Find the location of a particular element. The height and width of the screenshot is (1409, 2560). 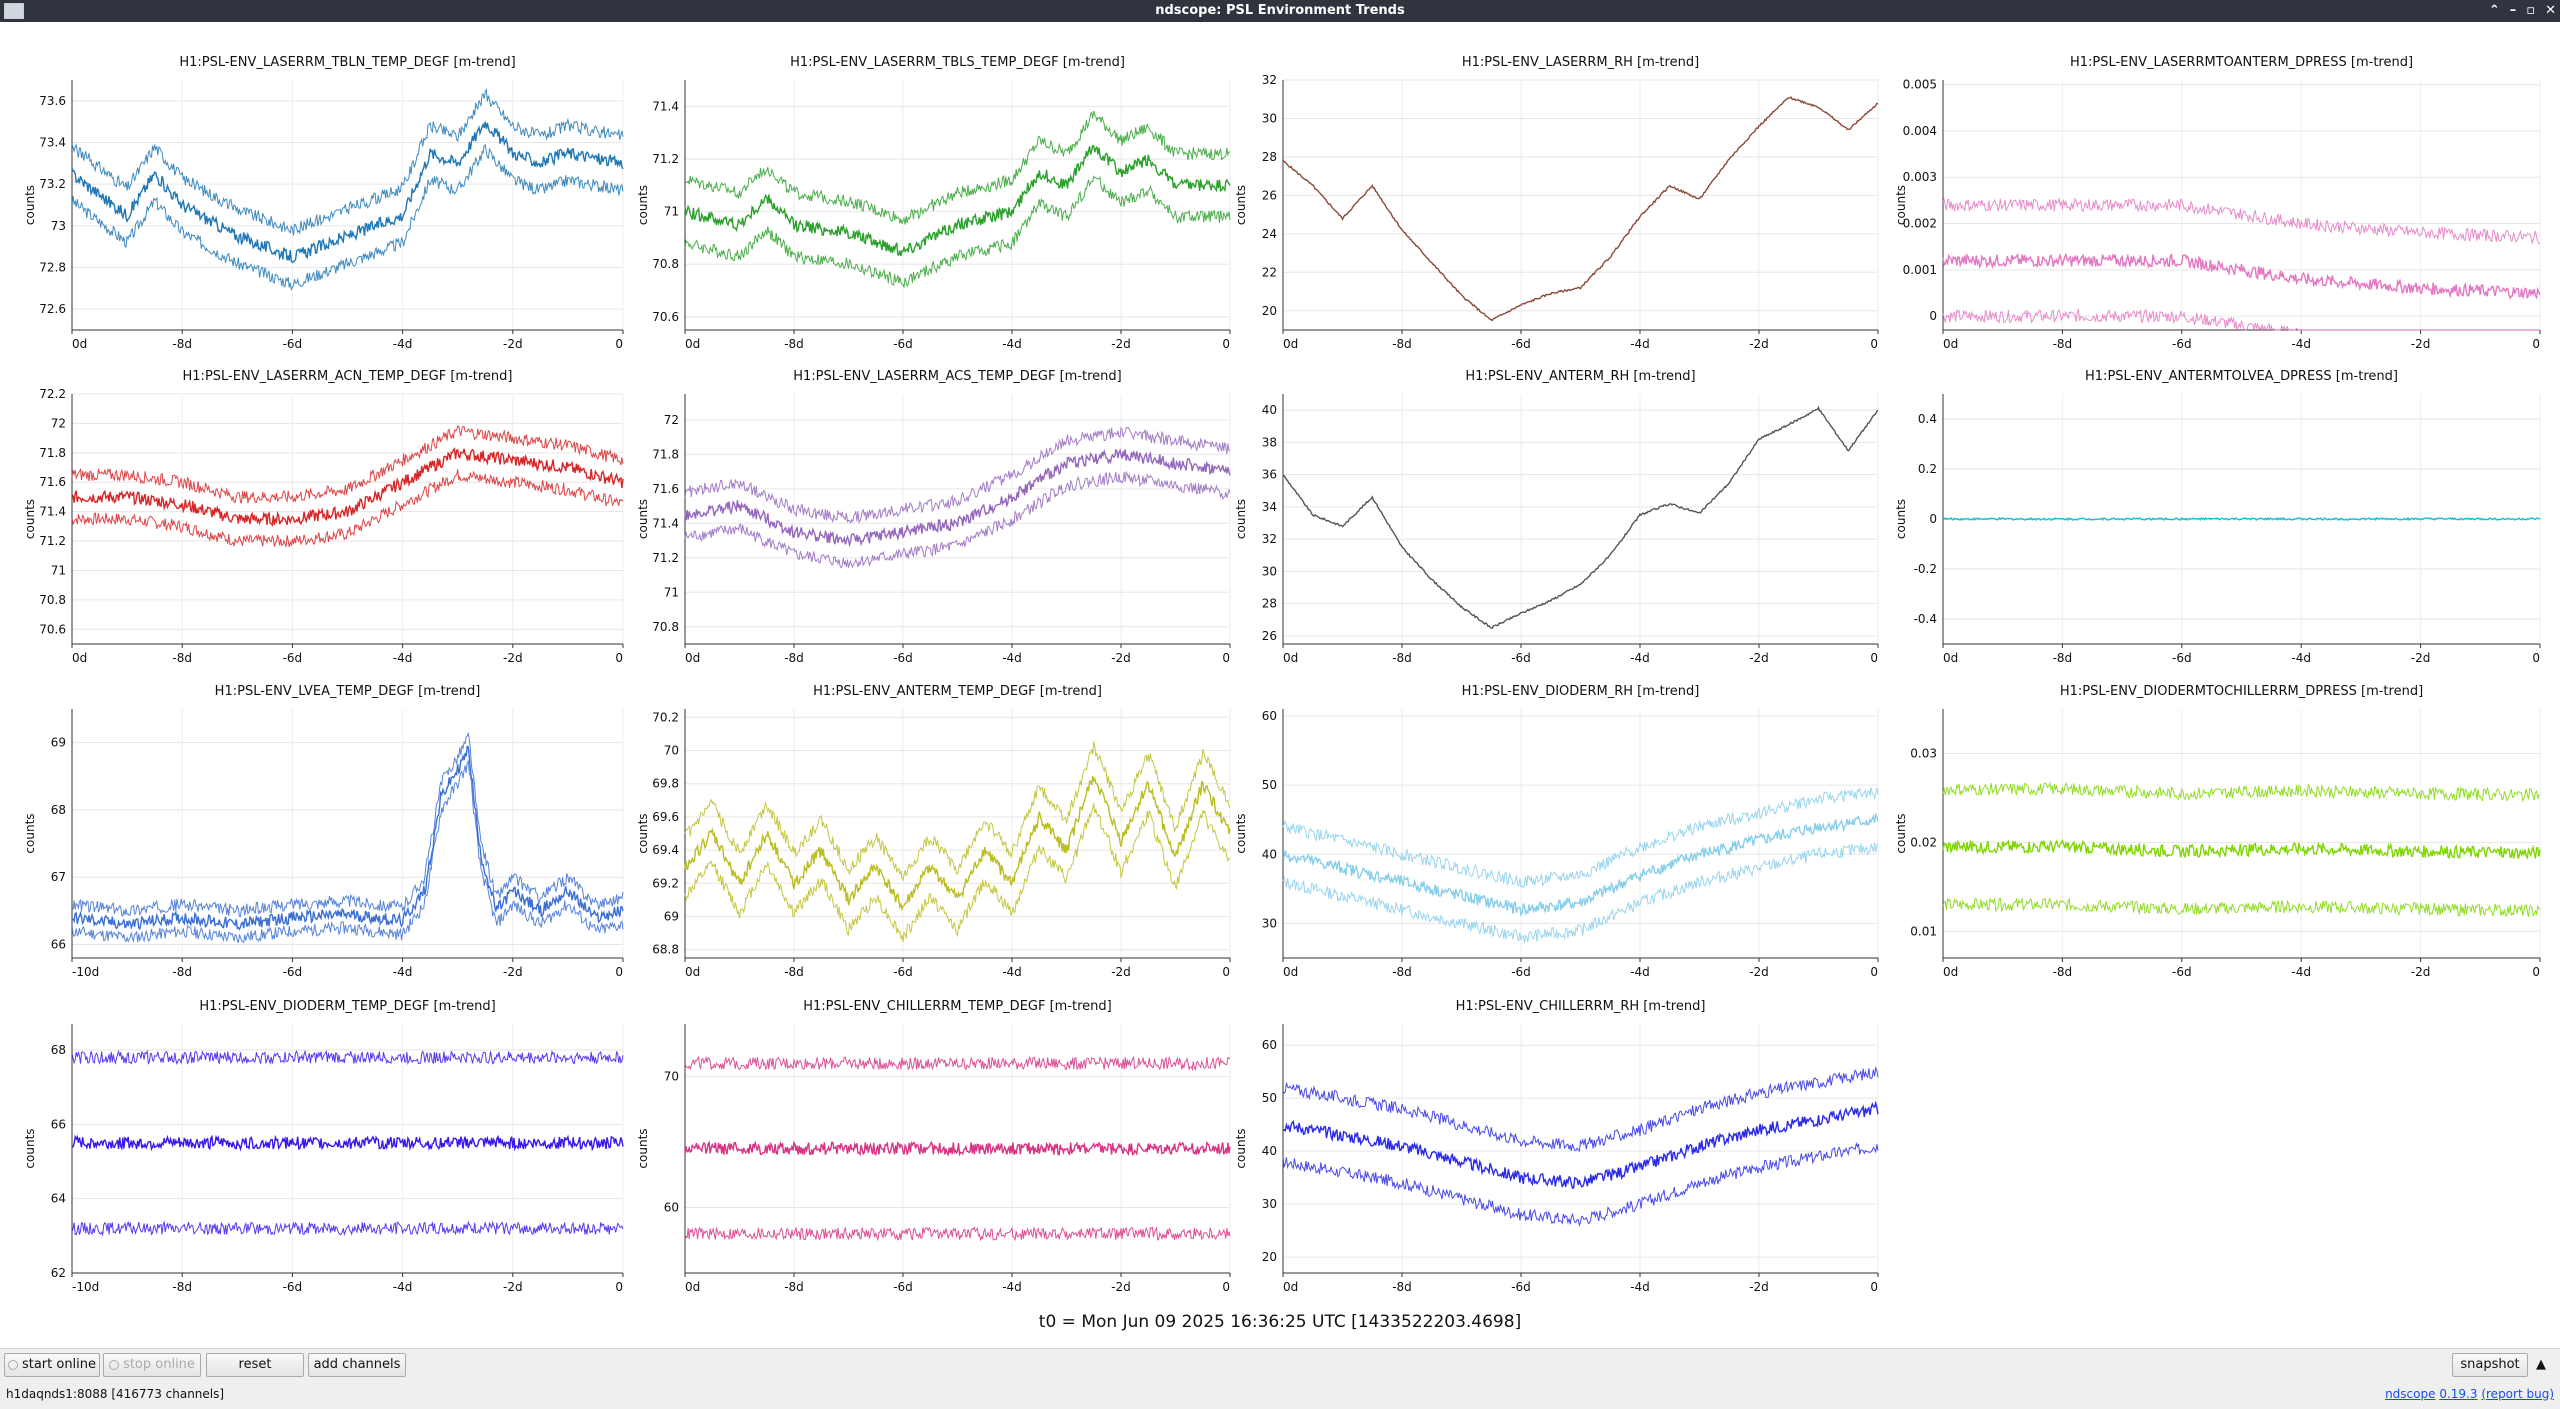

y-tick-label: 70 is located at coordinates (671, 751).